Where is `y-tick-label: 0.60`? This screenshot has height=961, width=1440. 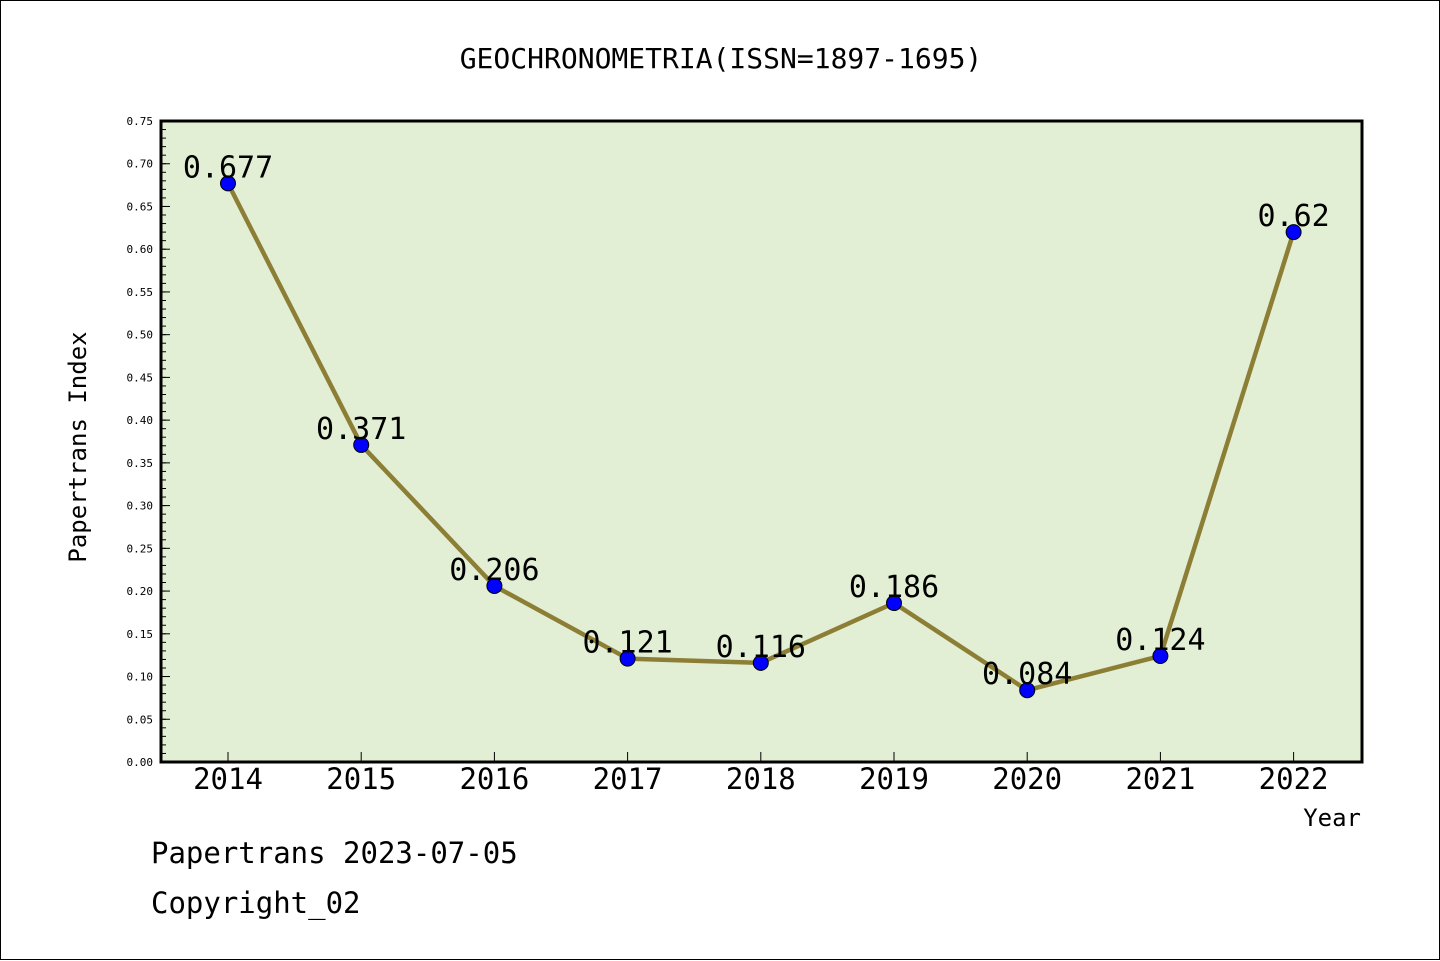
y-tick-label: 0.60 is located at coordinates (140, 249).